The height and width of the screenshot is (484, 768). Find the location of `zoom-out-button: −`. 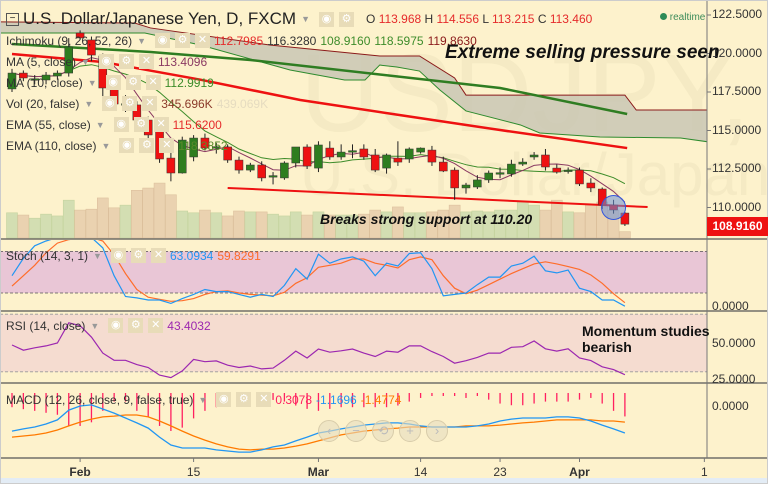

zoom-out-button: − is located at coordinates (356, 431).